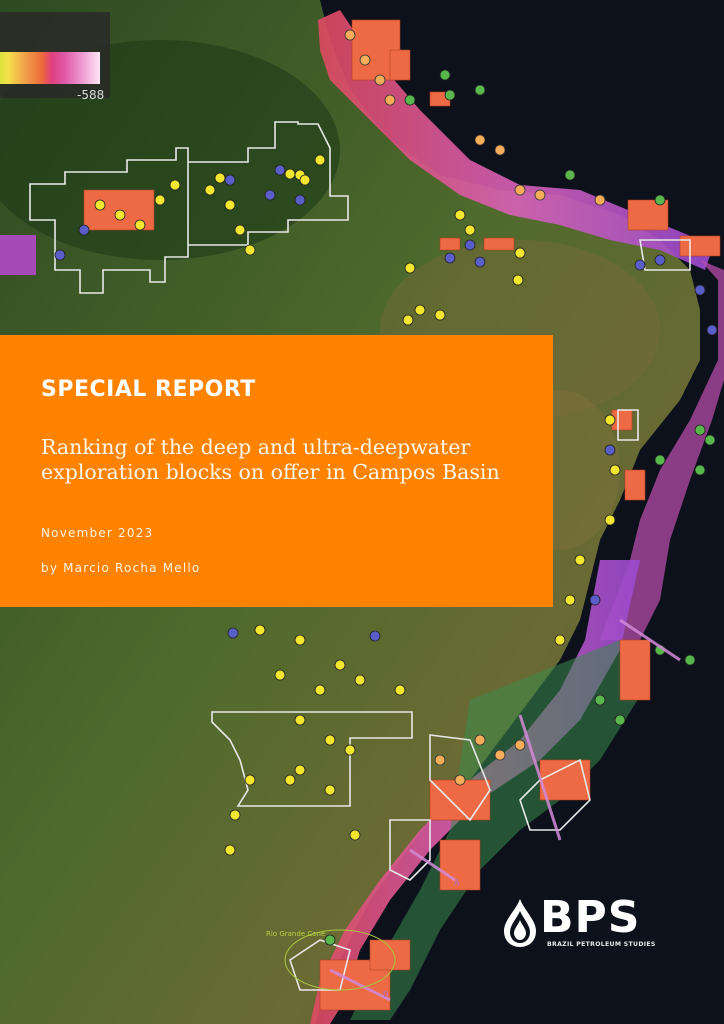 The image size is (724, 1024). What do you see at coordinates (91, 95) in the screenshot?
I see `legend-min-value: -588` at bounding box center [91, 95].